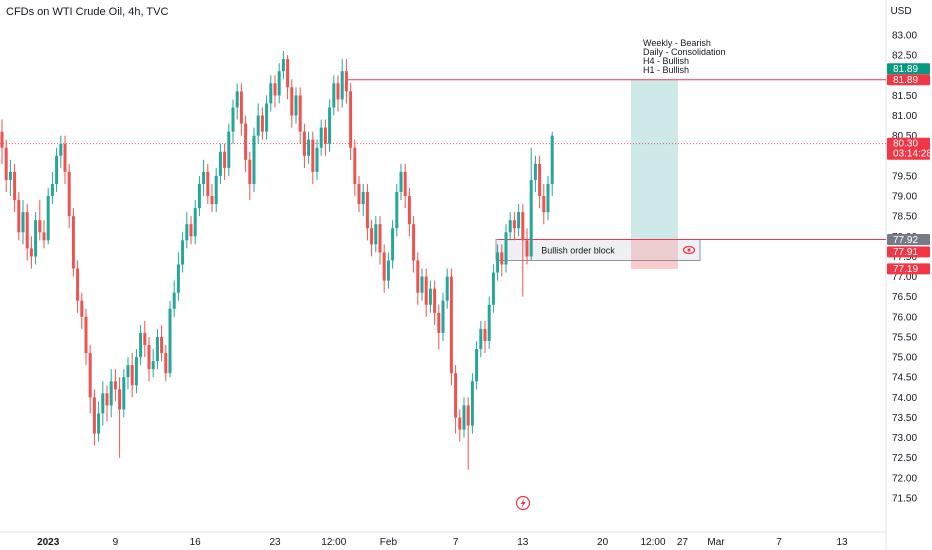 The width and height of the screenshot is (932, 550). Describe the element at coordinates (275, 542) in the screenshot. I see `x-tick-label: 23` at that location.